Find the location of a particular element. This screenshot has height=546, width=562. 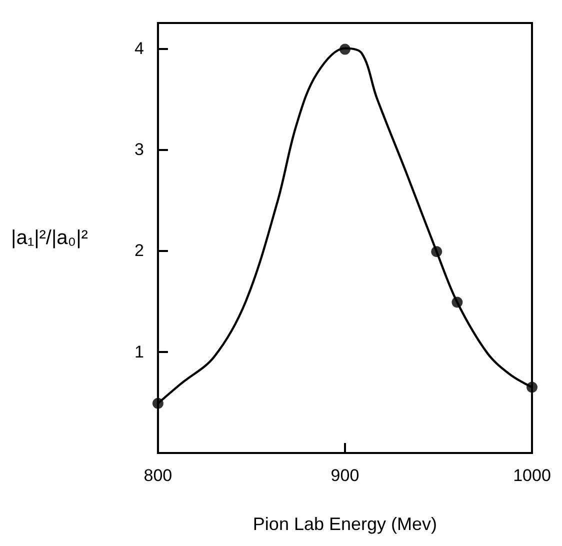

y-tick-label: 3 is located at coordinates (139, 149).